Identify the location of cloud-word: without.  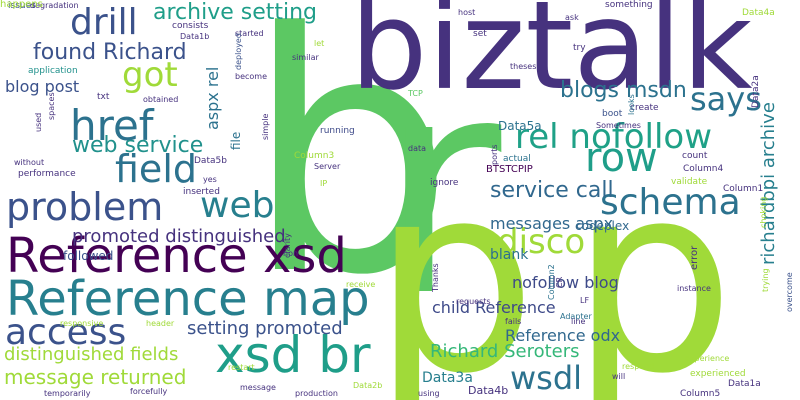
(29, 162).